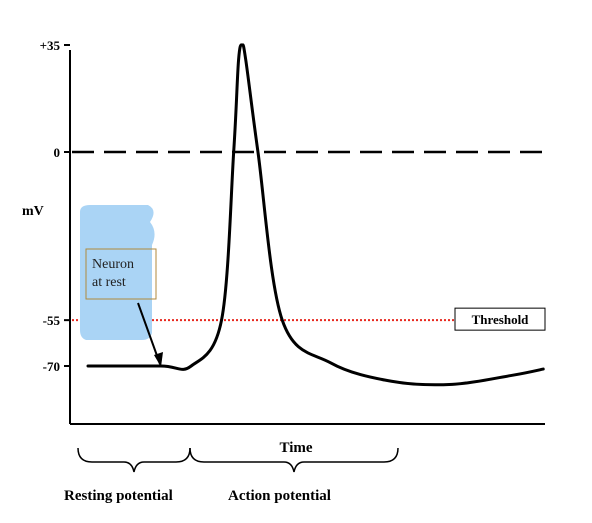 This screenshot has width=592, height=523. What do you see at coordinates (118, 496) in the screenshot?
I see `resting-potential-label: Resting potential` at bounding box center [118, 496].